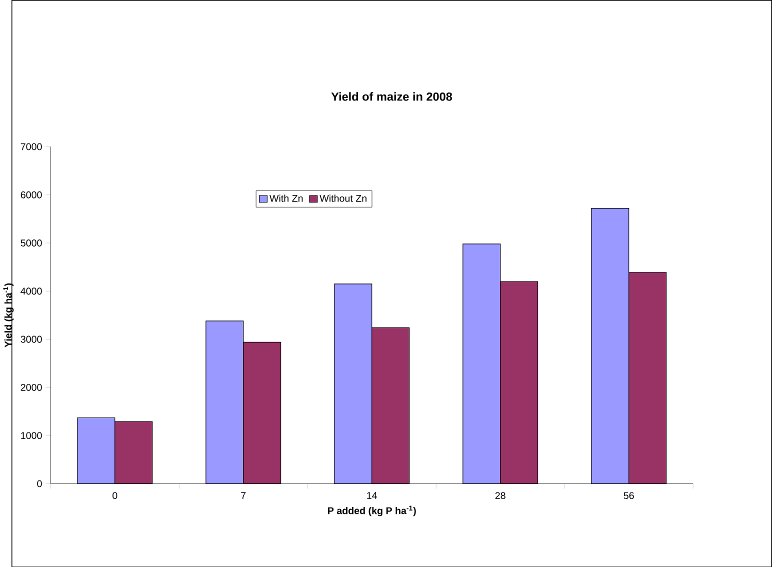 This screenshot has width=772, height=567. I want to click on x-tick-label: 14, so click(372, 495).